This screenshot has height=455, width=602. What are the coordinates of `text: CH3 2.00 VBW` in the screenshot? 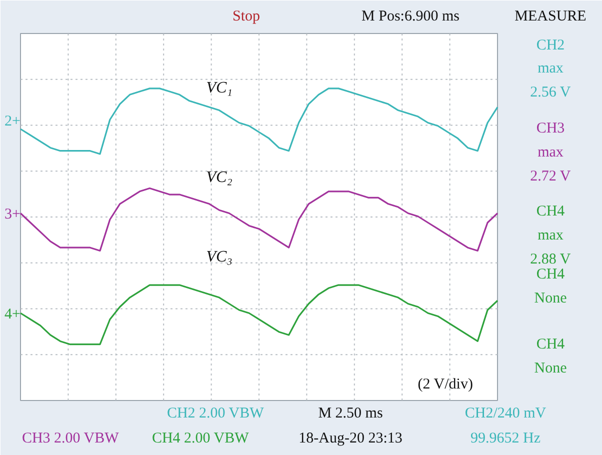 It's located at (71, 438).